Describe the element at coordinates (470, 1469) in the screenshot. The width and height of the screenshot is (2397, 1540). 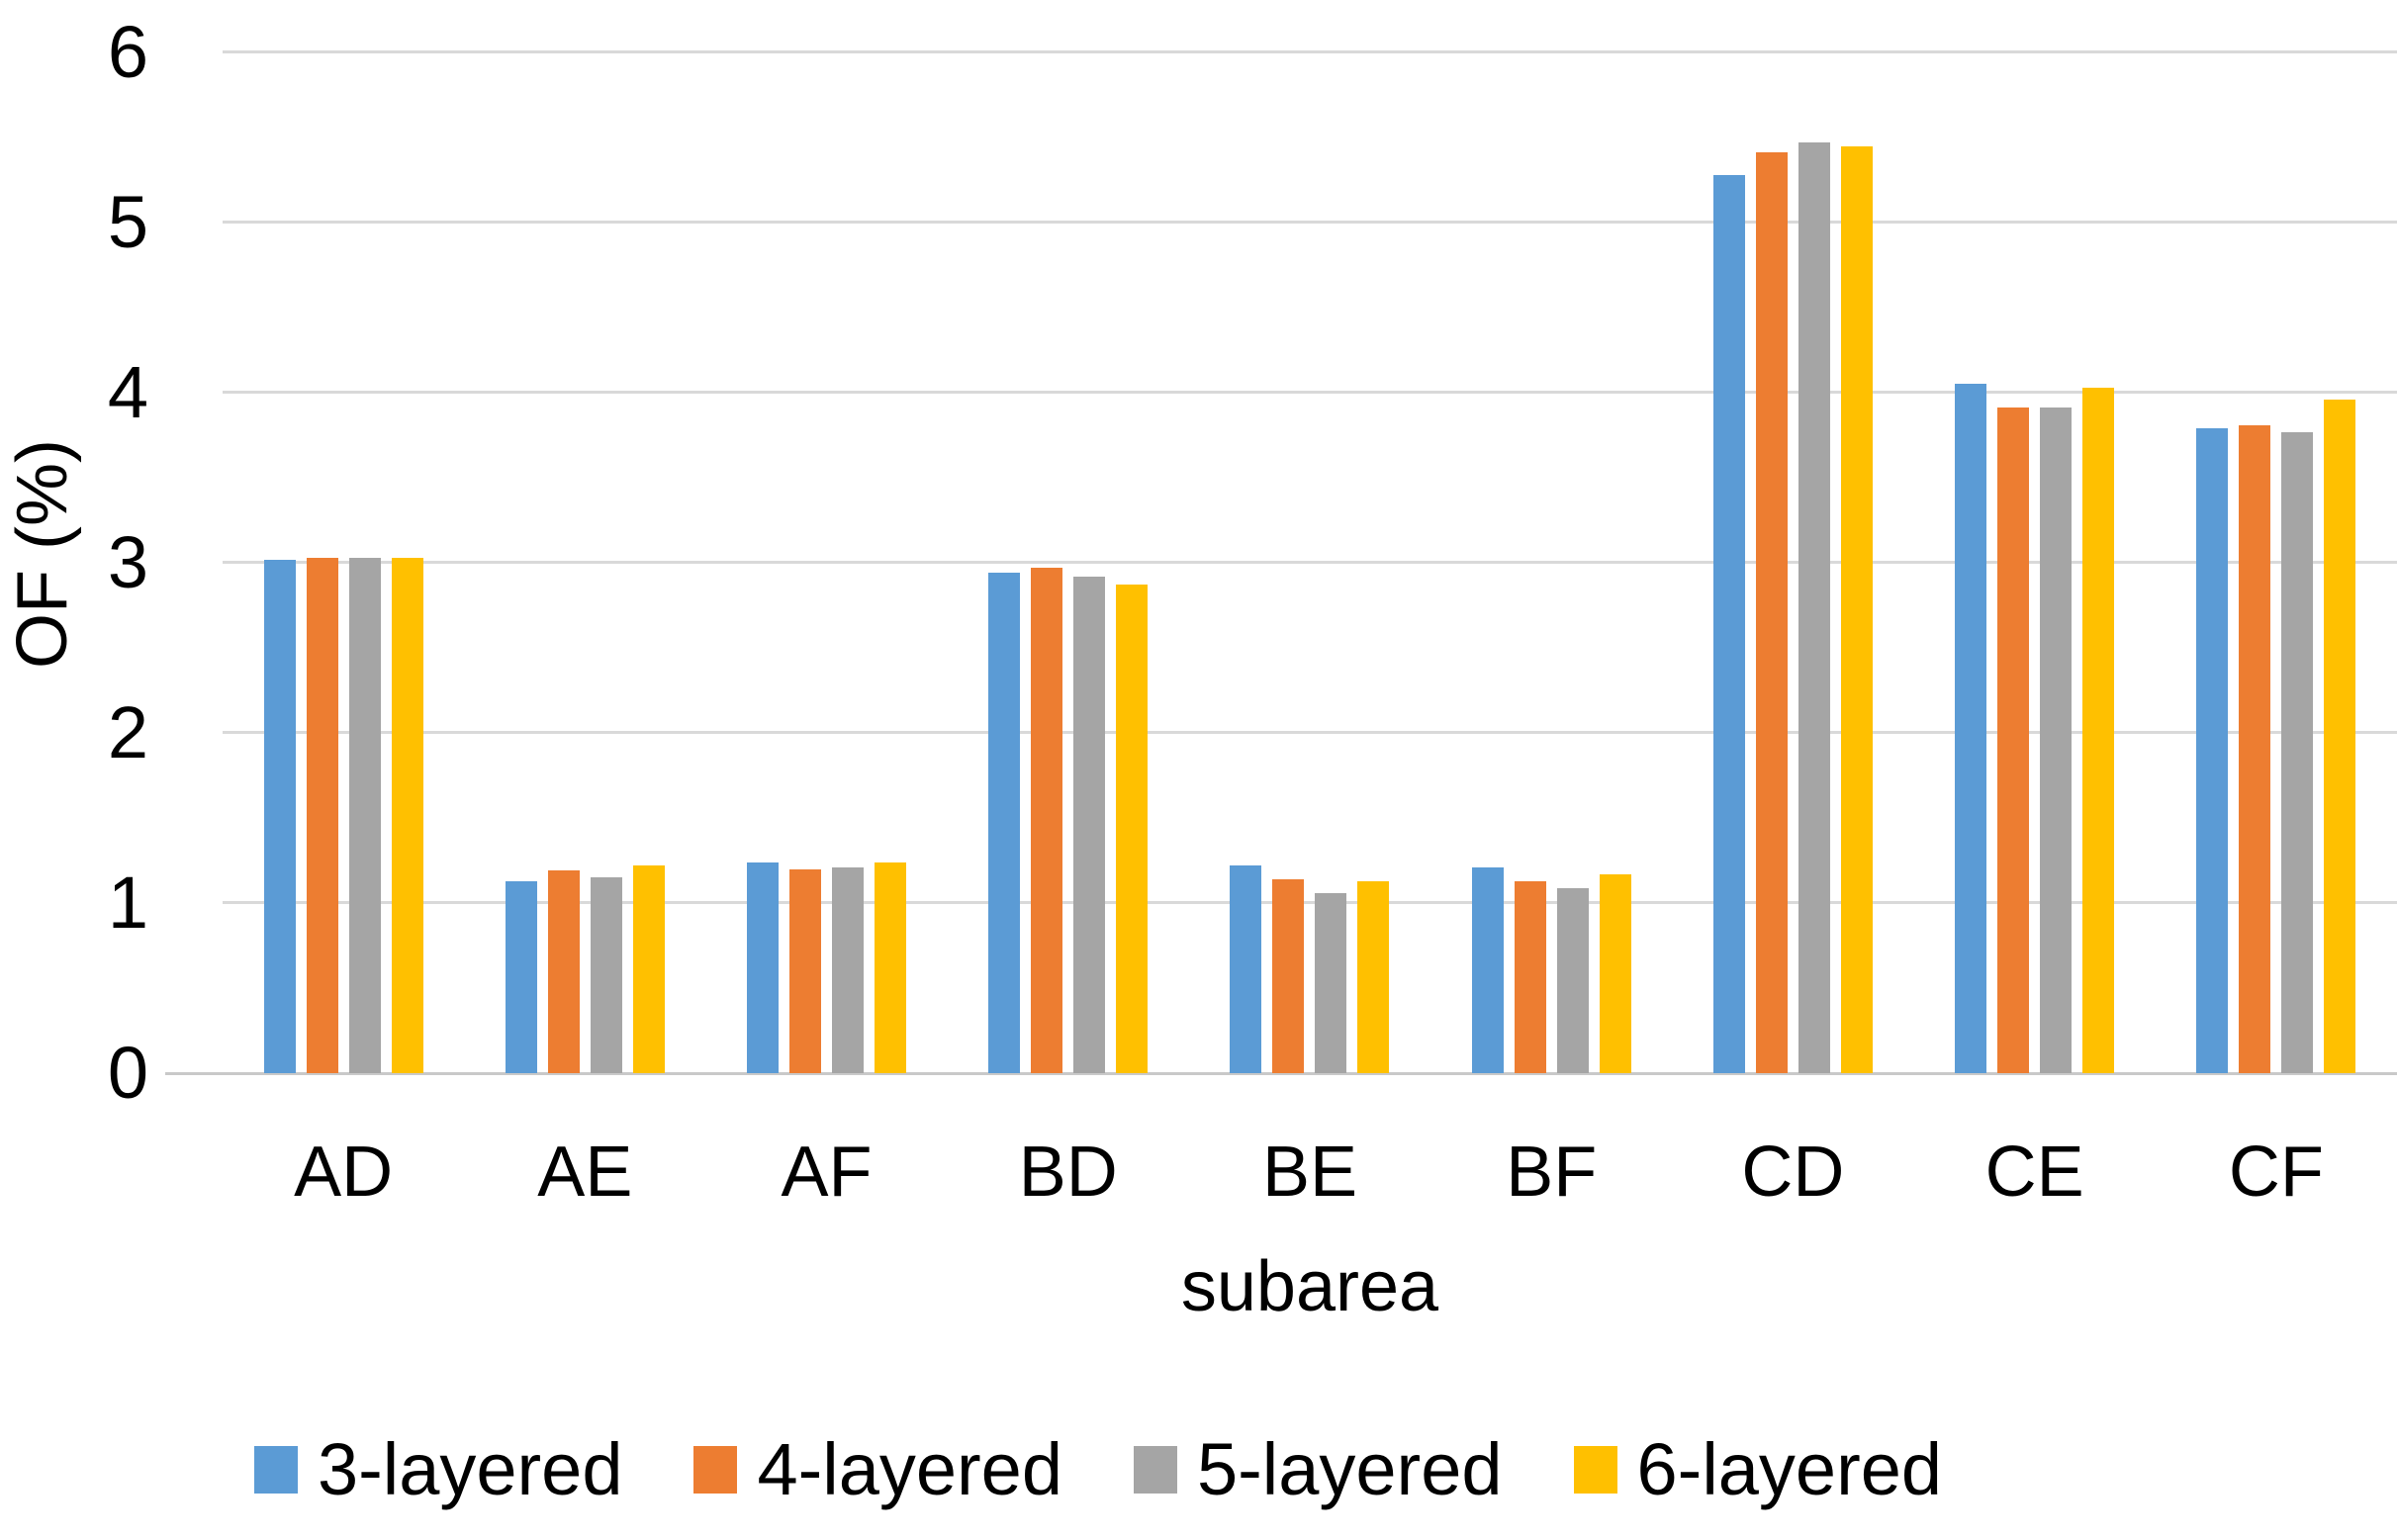
I see `legend-label: 3-layered` at that location.